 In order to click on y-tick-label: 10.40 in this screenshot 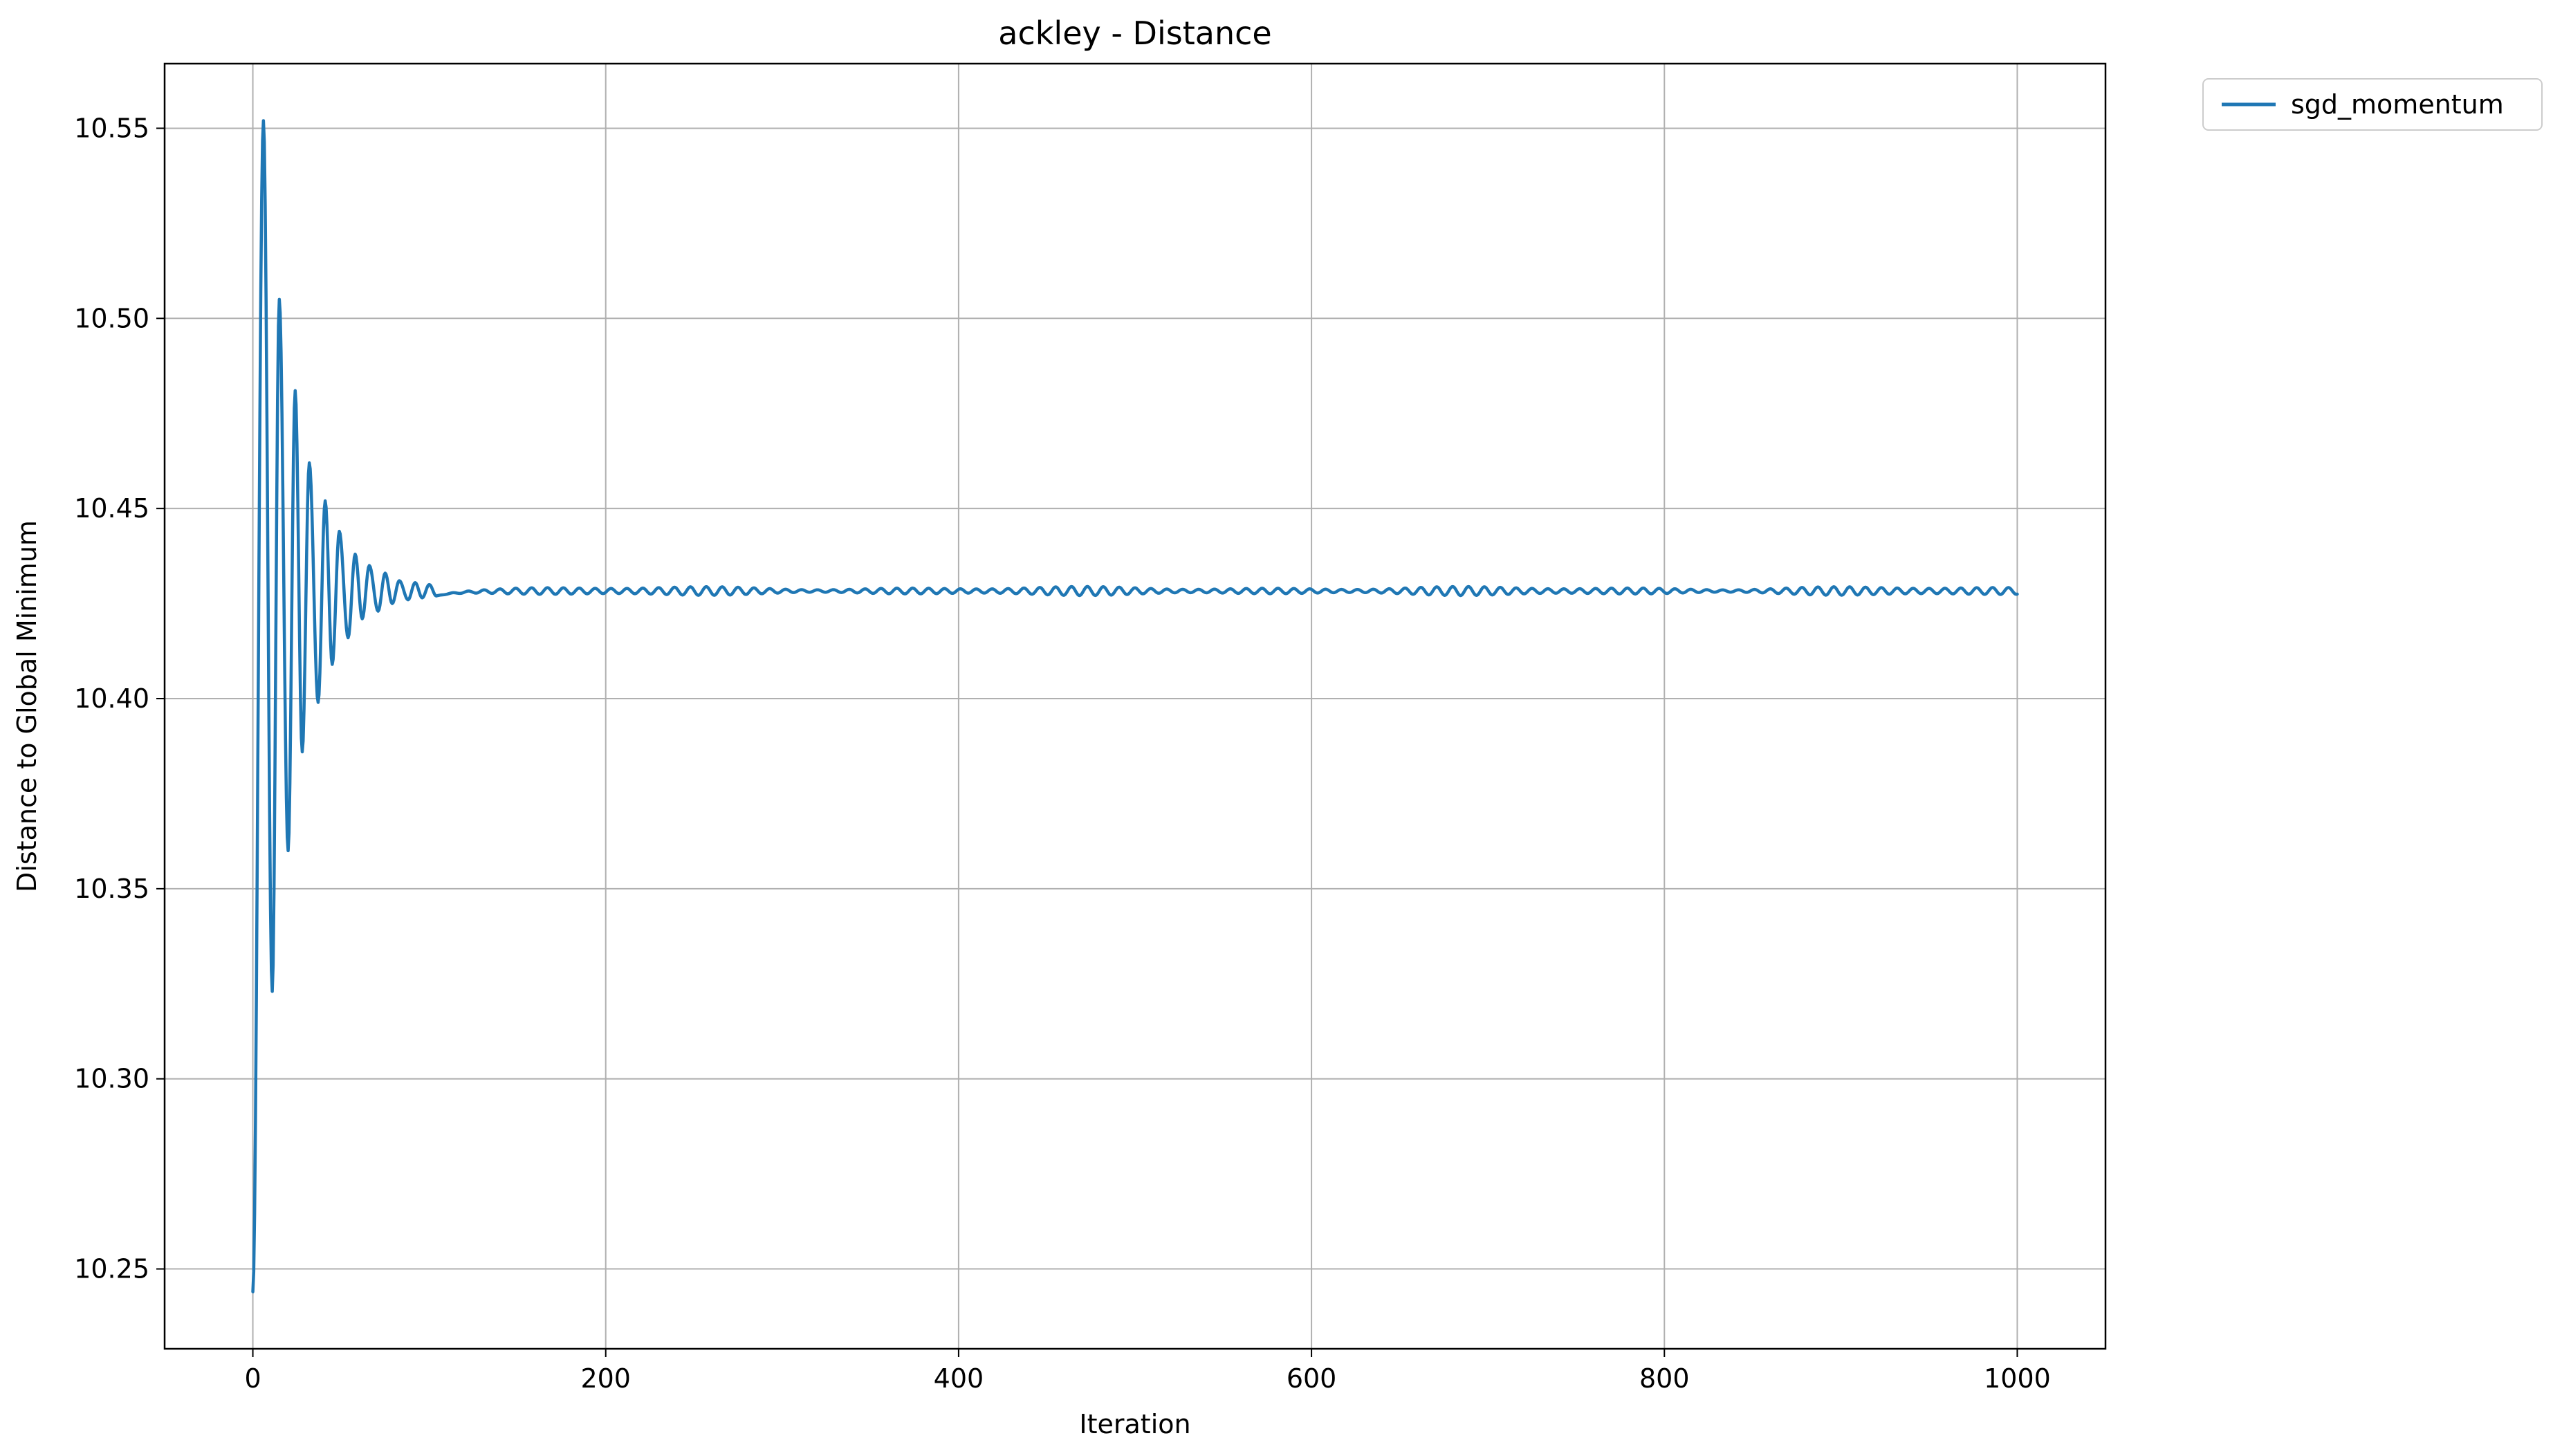, I will do `click(111, 698)`.